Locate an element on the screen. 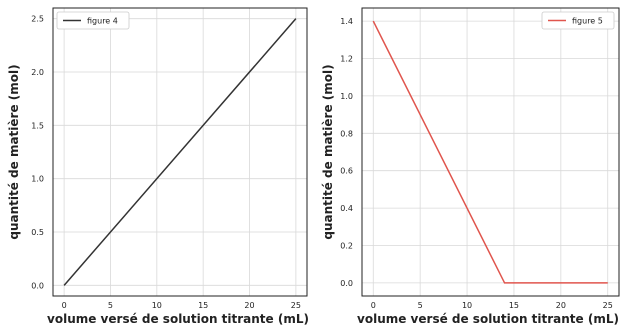 This screenshot has width=637, height=329. y-tick-label: 0.2 is located at coordinates (346, 246).